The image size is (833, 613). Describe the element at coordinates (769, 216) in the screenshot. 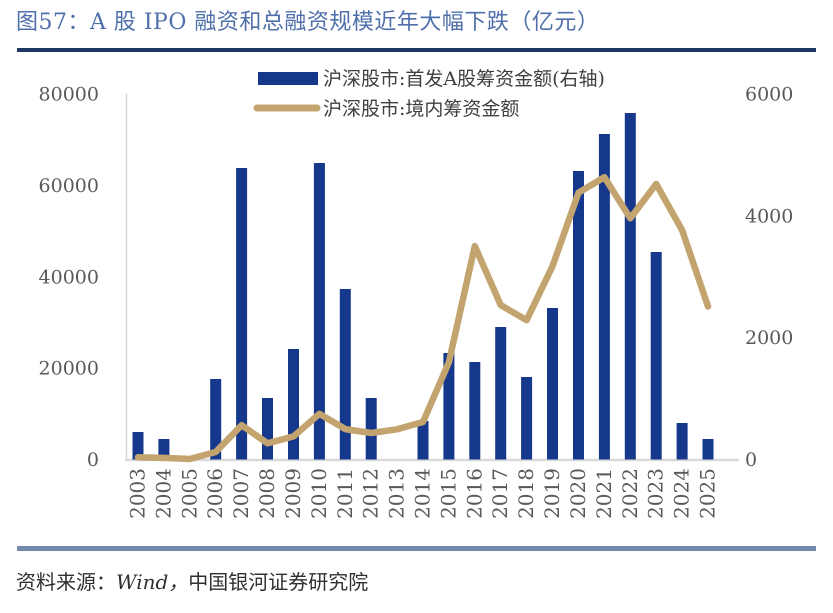

I see `right-axis-tick-4000: 4000` at that location.